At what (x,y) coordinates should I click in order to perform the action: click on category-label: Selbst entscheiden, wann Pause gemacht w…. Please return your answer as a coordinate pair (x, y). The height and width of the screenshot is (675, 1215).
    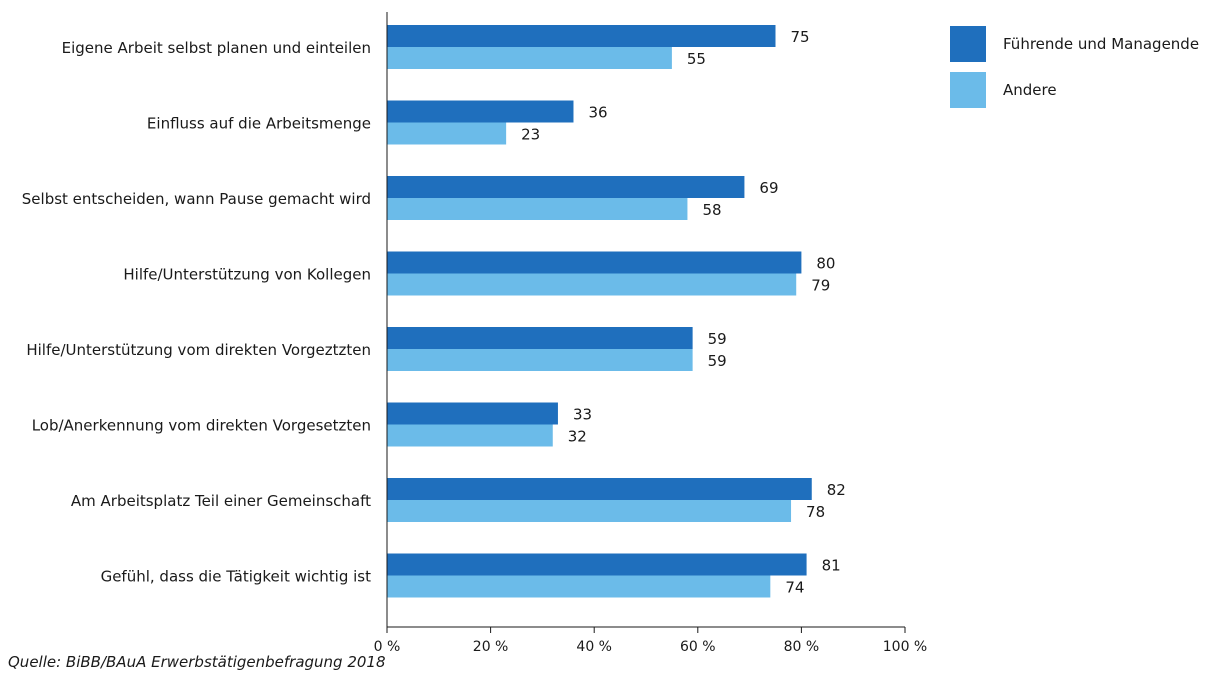
    Looking at the image, I should click on (196, 199).